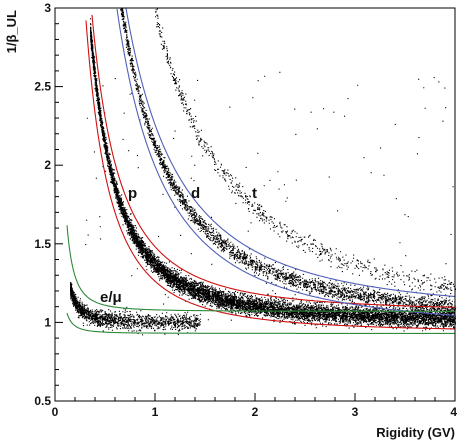  I want to click on y-tick-label: 1, so click(47, 322).